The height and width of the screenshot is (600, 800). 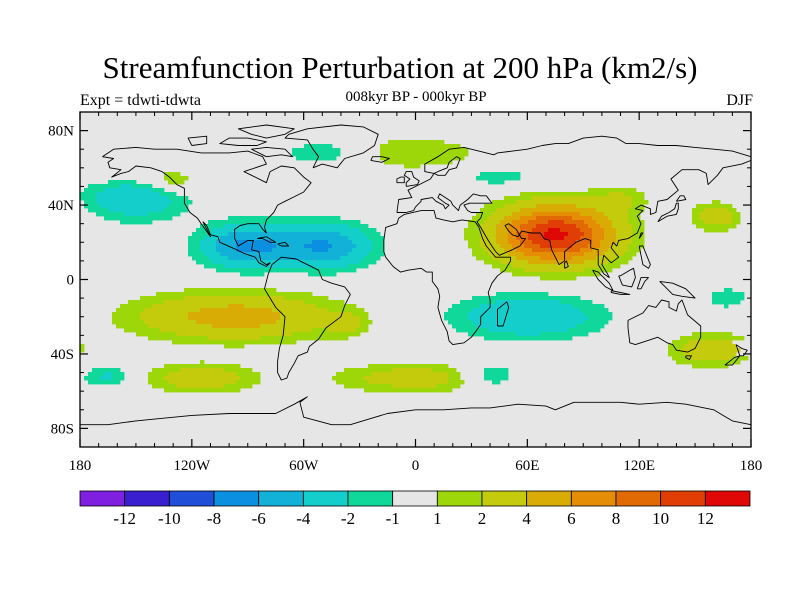 What do you see at coordinates (739, 100) in the screenshot?
I see `season-label: DJF` at bounding box center [739, 100].